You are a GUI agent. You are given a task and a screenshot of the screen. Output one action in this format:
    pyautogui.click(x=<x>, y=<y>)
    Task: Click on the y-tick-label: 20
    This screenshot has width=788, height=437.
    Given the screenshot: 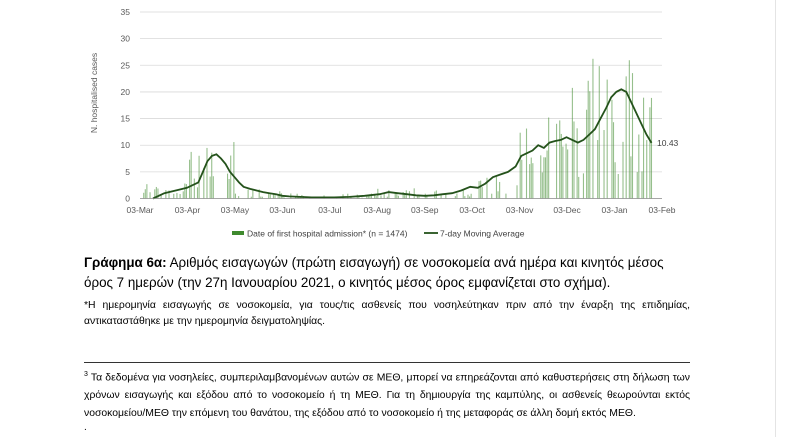 What is the action you would take?
    pyautogui.click(x=126, y=92)
    